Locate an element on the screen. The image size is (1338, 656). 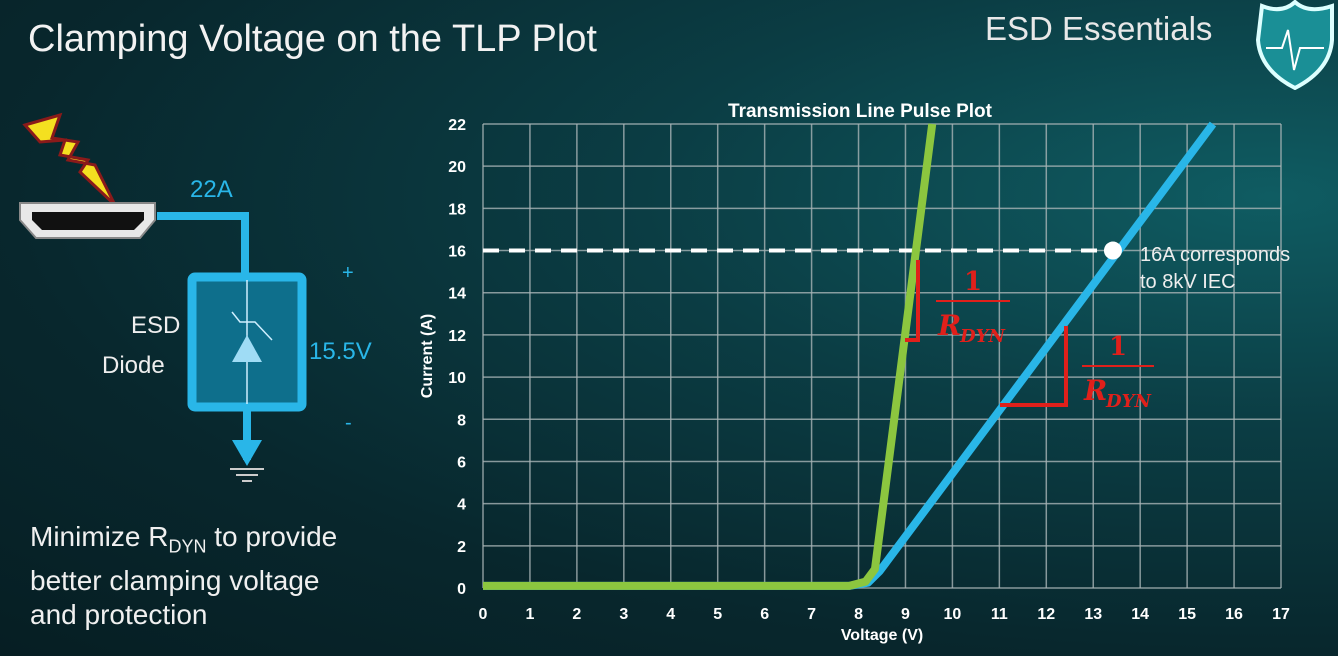
x-tick-label: 4 is located at coordinates (670, 614).